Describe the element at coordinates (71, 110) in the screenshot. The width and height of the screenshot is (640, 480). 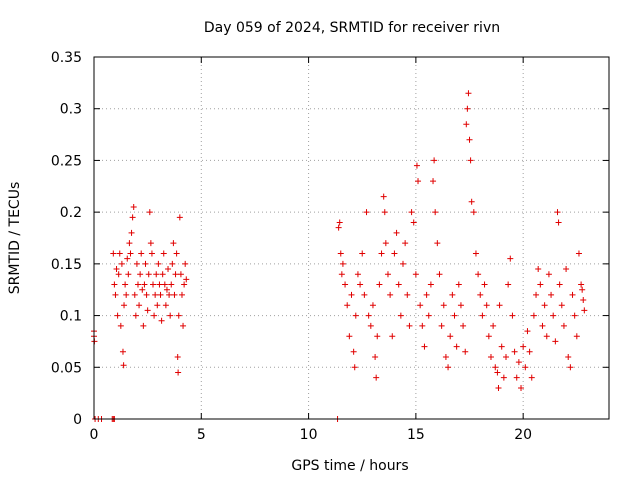
I see `y-tick-label: 0.3` at that location.